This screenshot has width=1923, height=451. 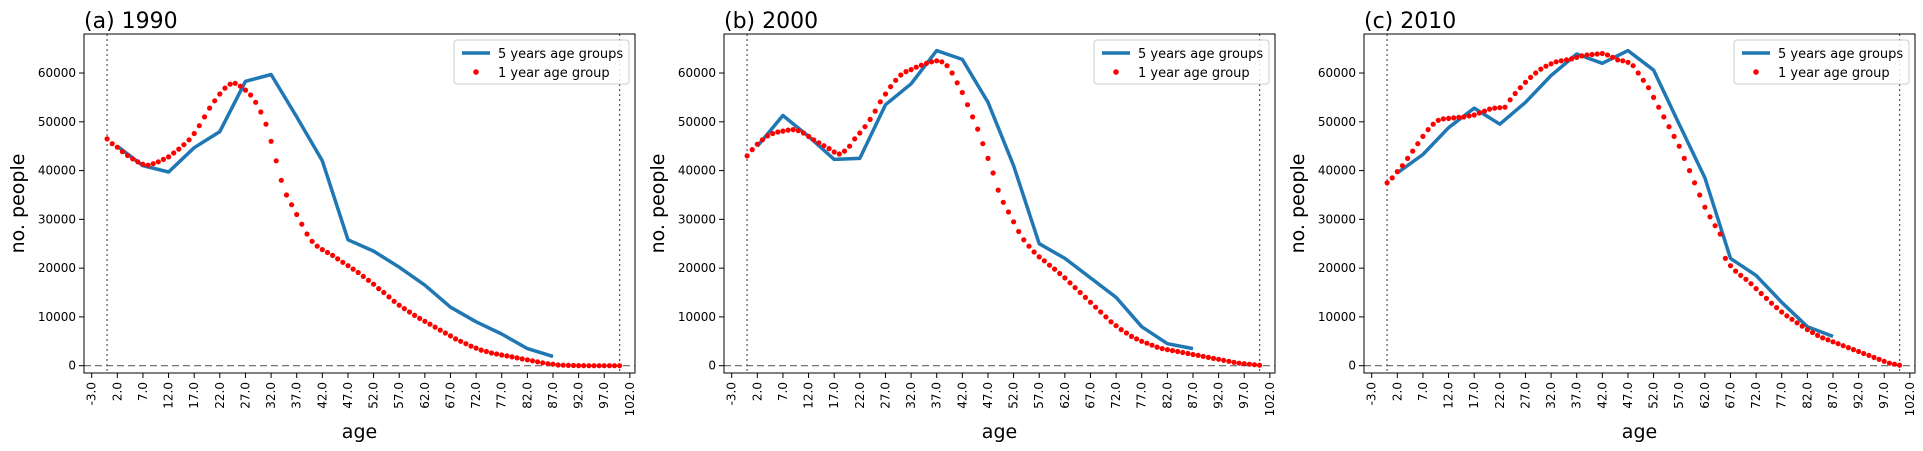 What do you see at coordinates (1142, 395) in the screenshot?
I see `x-tick-label: 77.0` at bounding box center [1142, 395].